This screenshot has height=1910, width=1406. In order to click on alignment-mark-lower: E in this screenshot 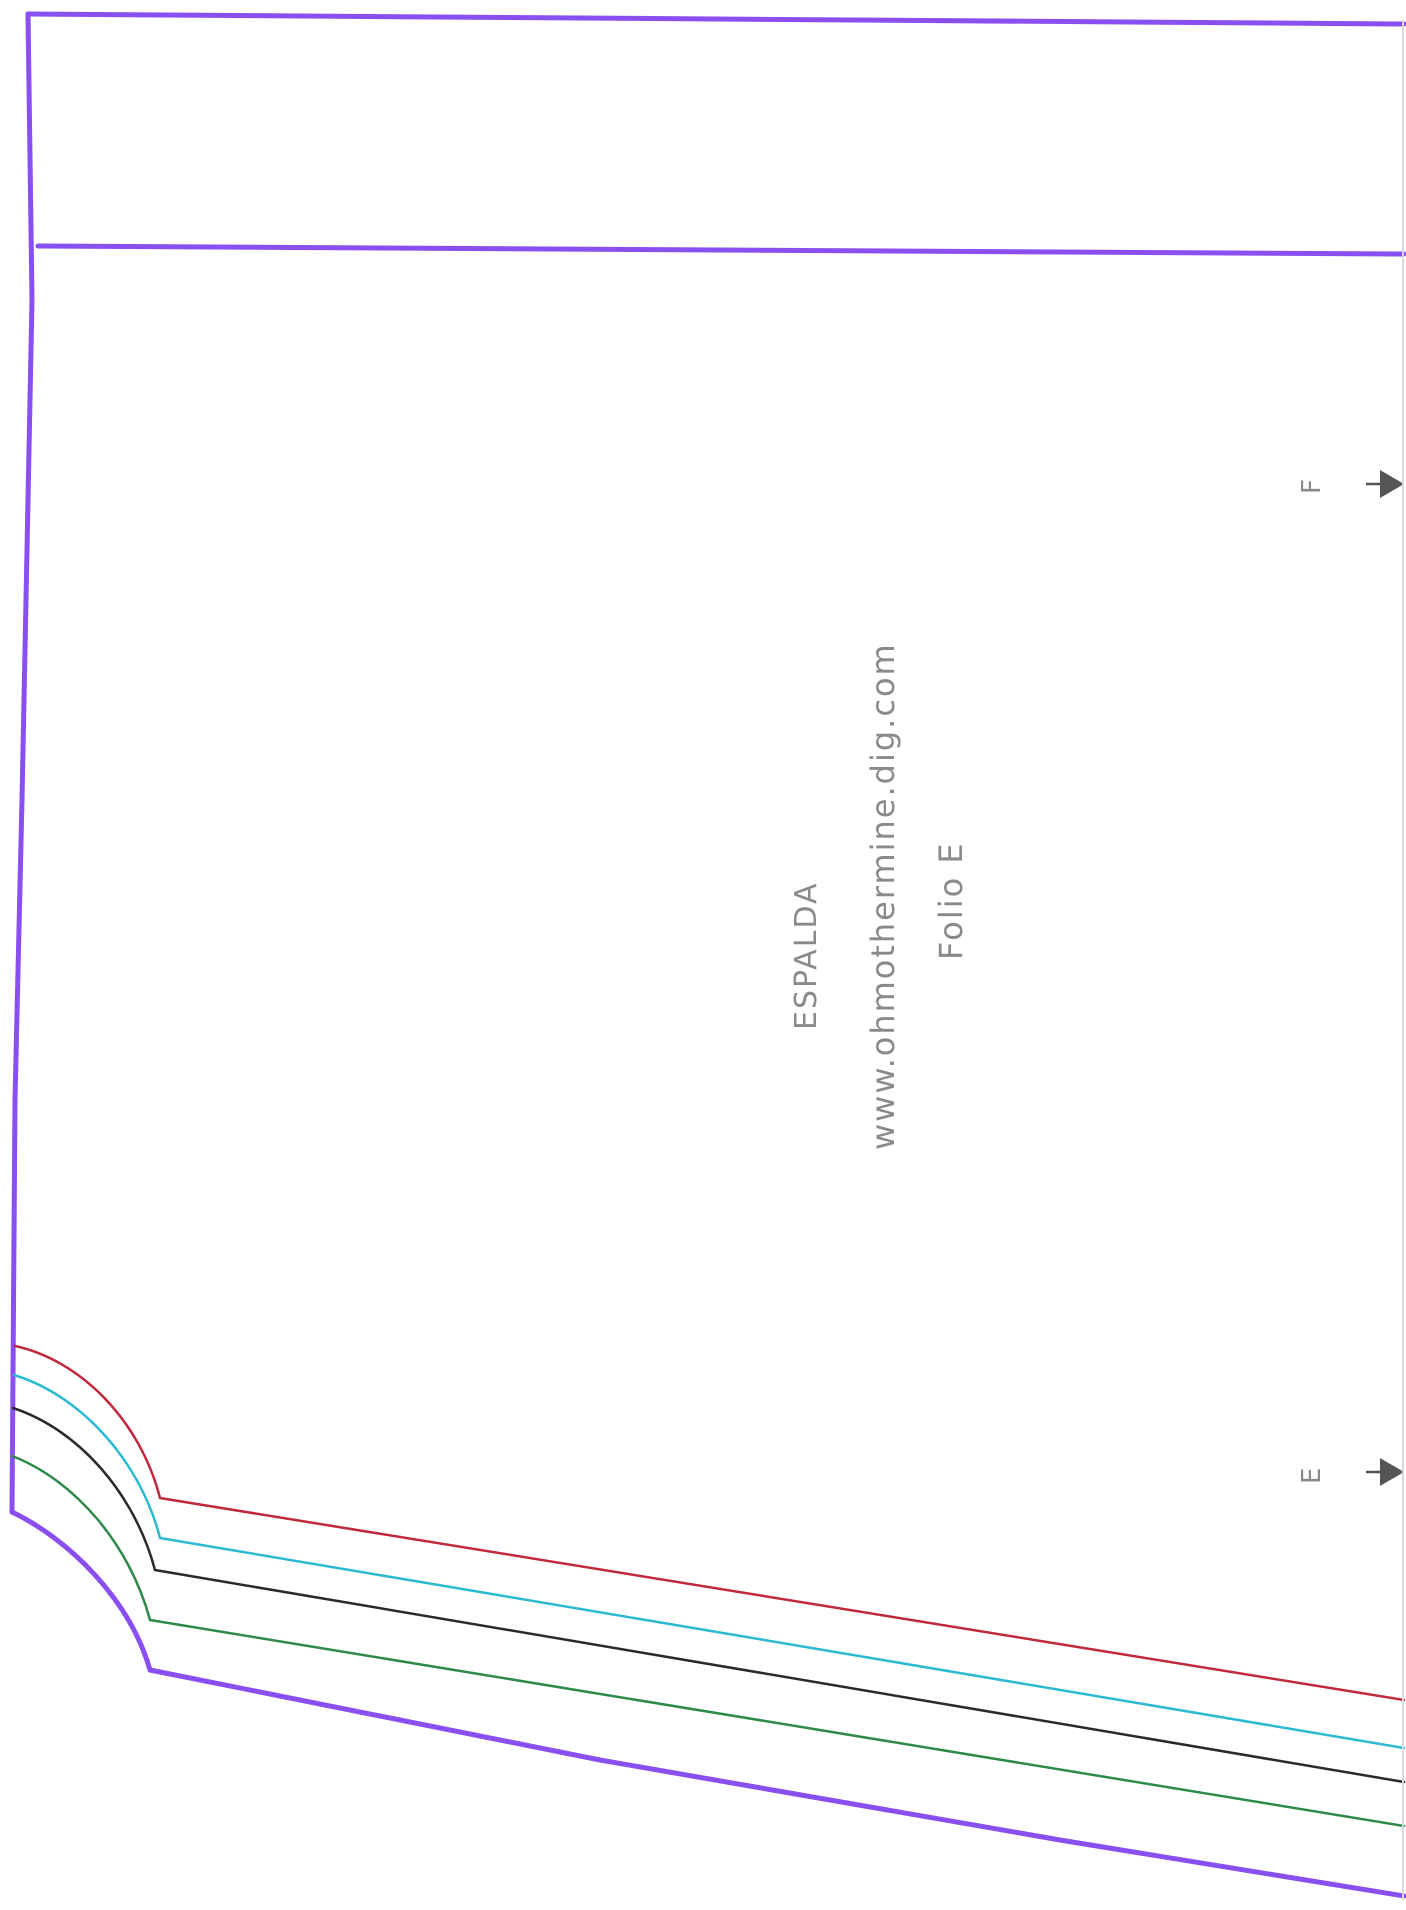, I will do `click(1350, 1472)`.